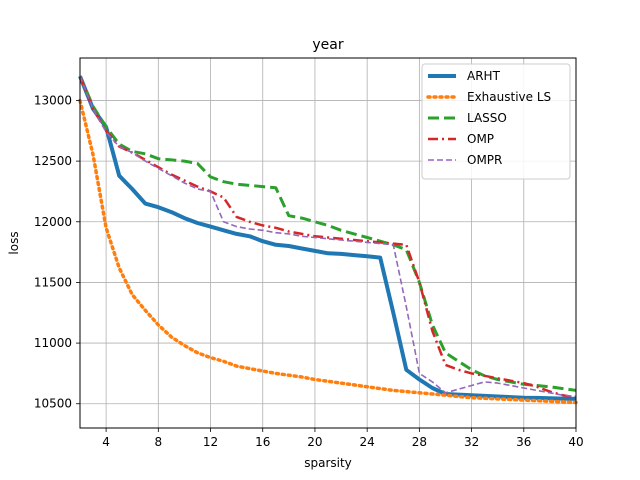 This screenshot has width=640, height=480. I want to click on legend-box, so click(496, 121).